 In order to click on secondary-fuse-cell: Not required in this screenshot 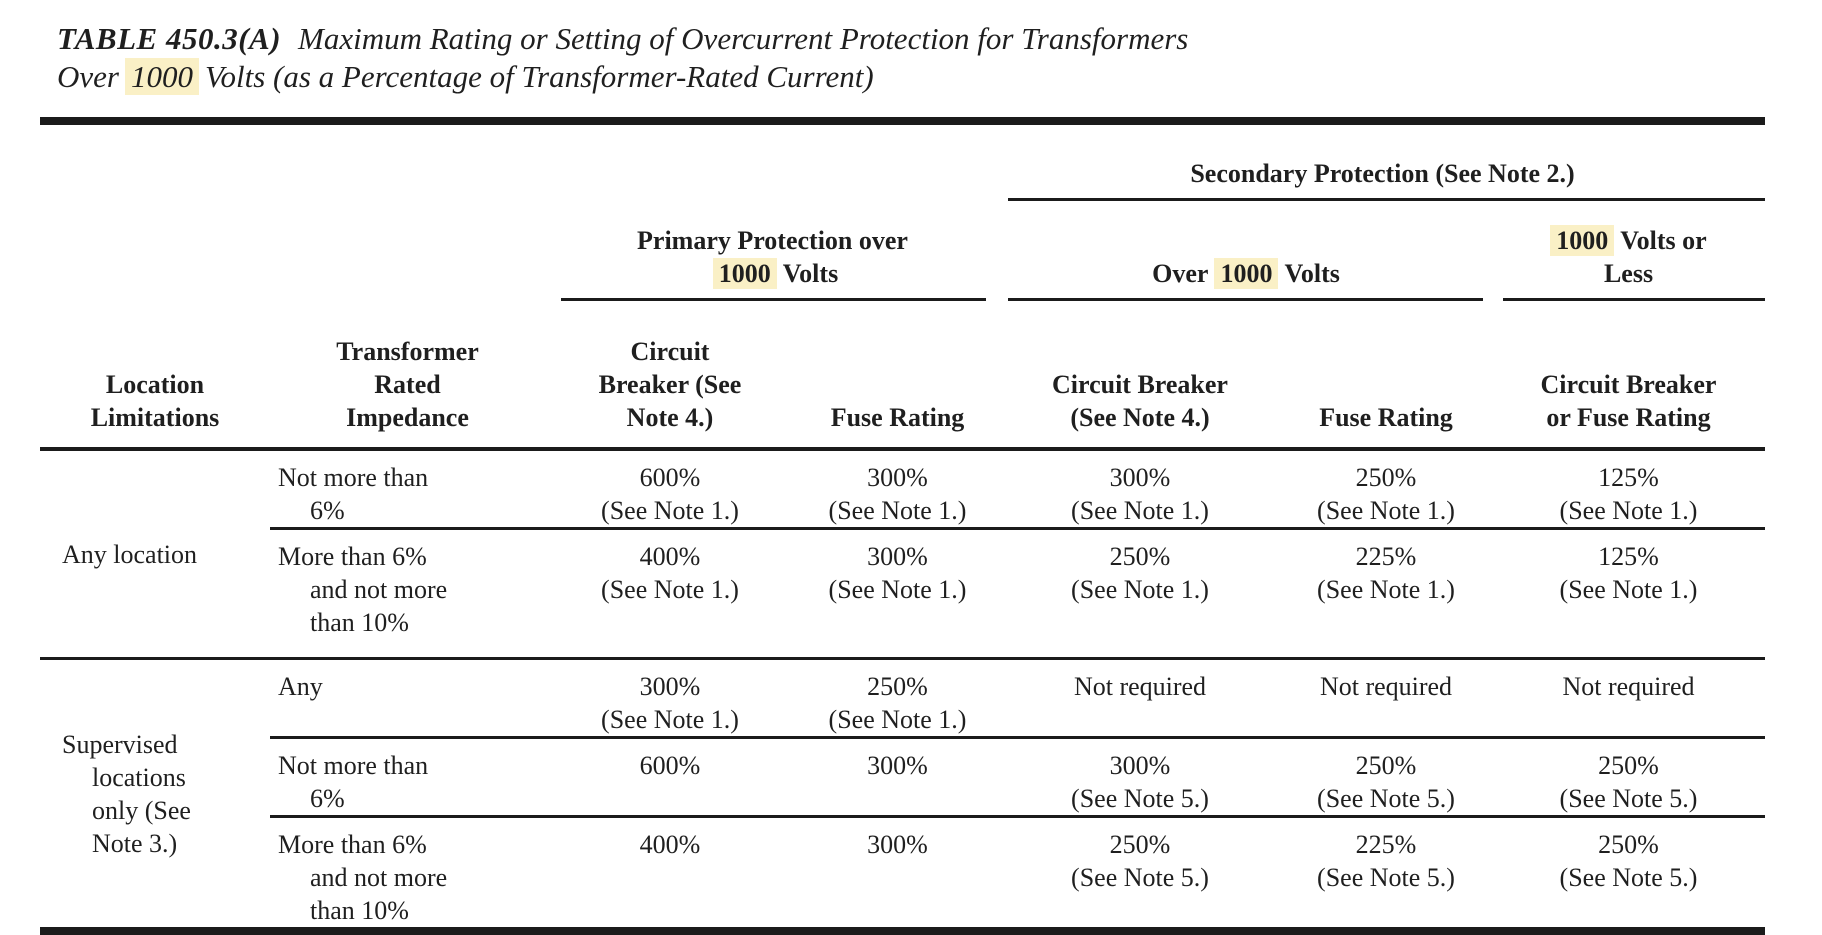, I will do `click(1386, 697)`.